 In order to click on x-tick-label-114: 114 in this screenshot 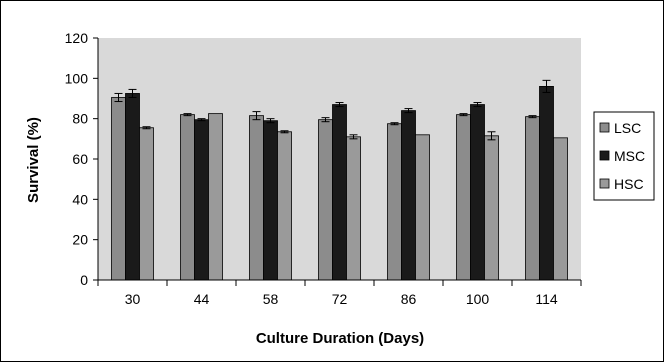, I will do `click(546, 299)`.